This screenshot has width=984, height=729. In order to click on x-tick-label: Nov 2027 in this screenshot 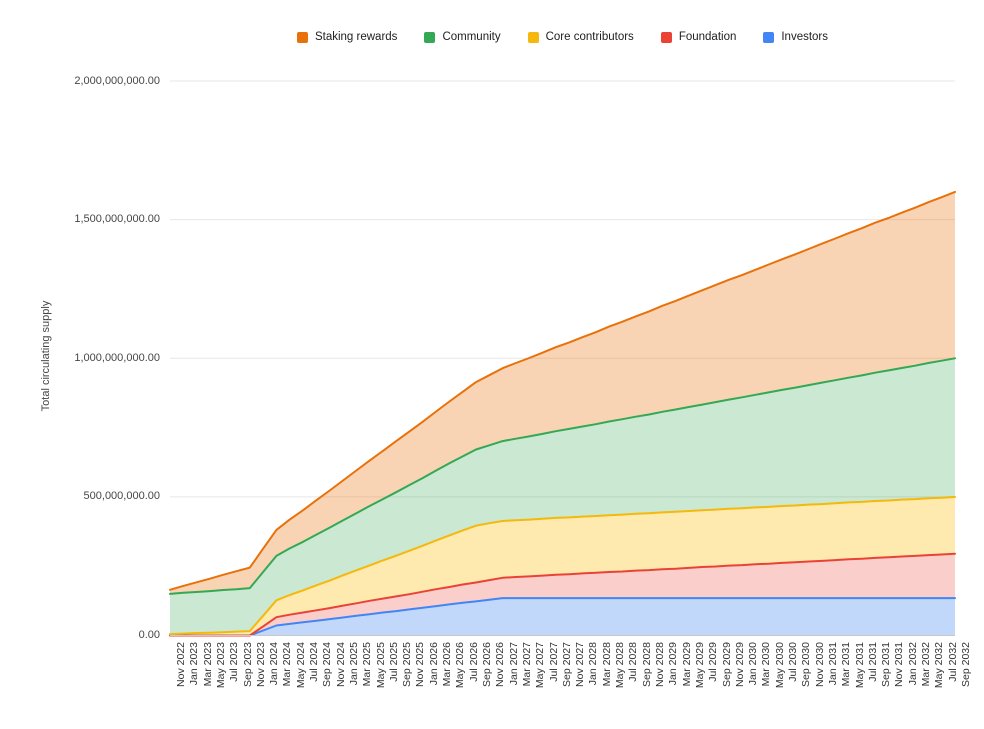, I will do `click(580, 664)`.